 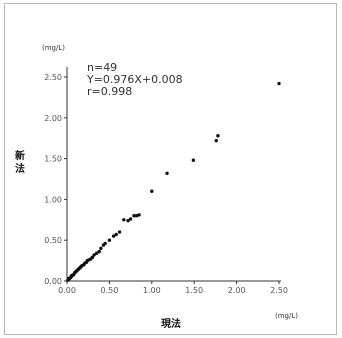 What do you see at coordinates (53, 159) in the screenshot?
I see `y-tick-label: 1.50` at bounding box center [53, 159].